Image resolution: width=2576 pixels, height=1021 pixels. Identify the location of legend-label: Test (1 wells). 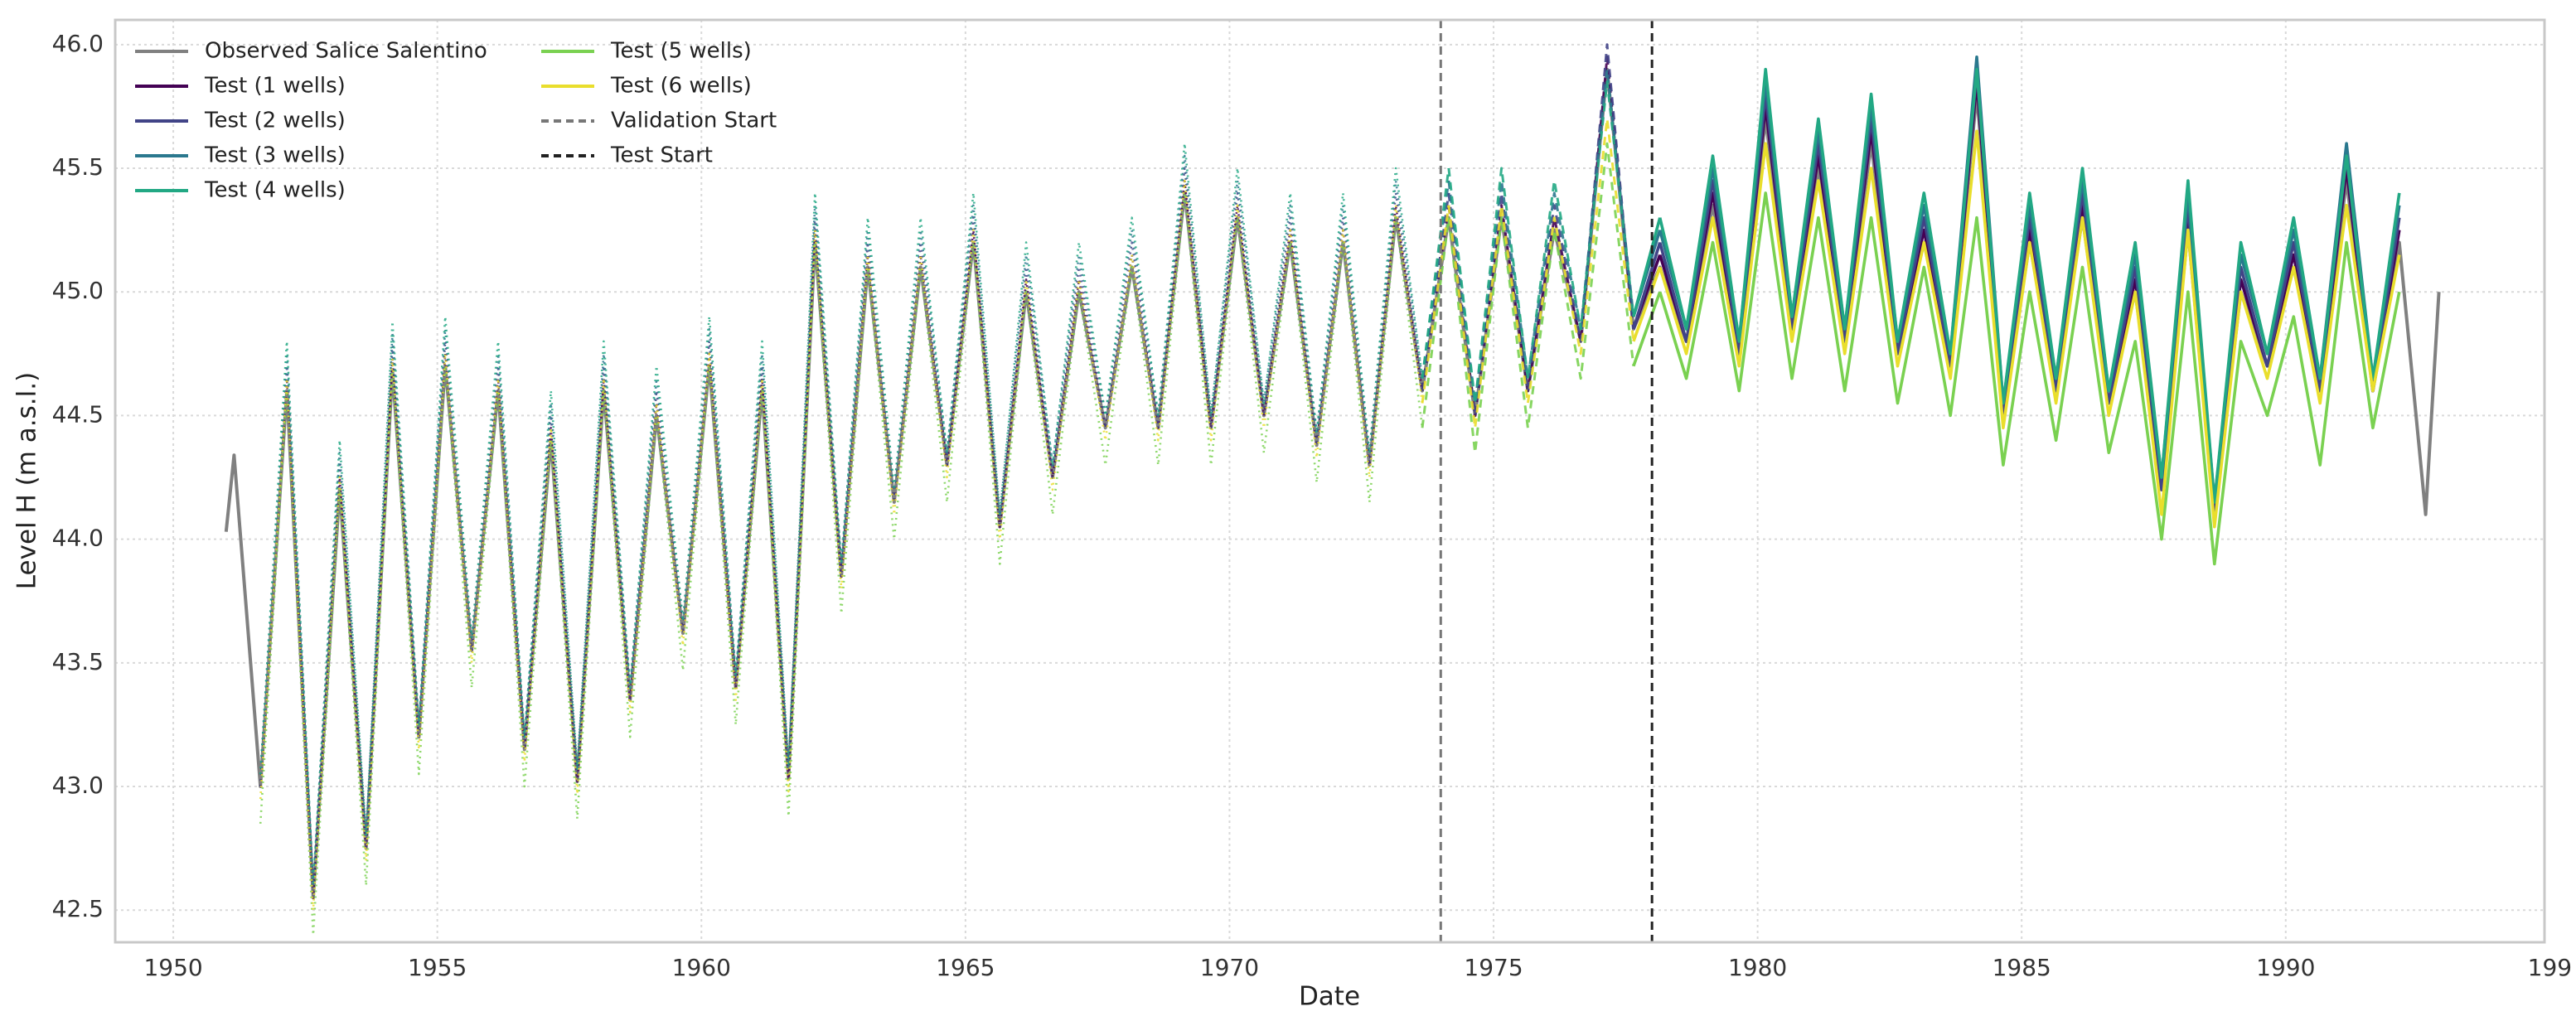
(275, 86).